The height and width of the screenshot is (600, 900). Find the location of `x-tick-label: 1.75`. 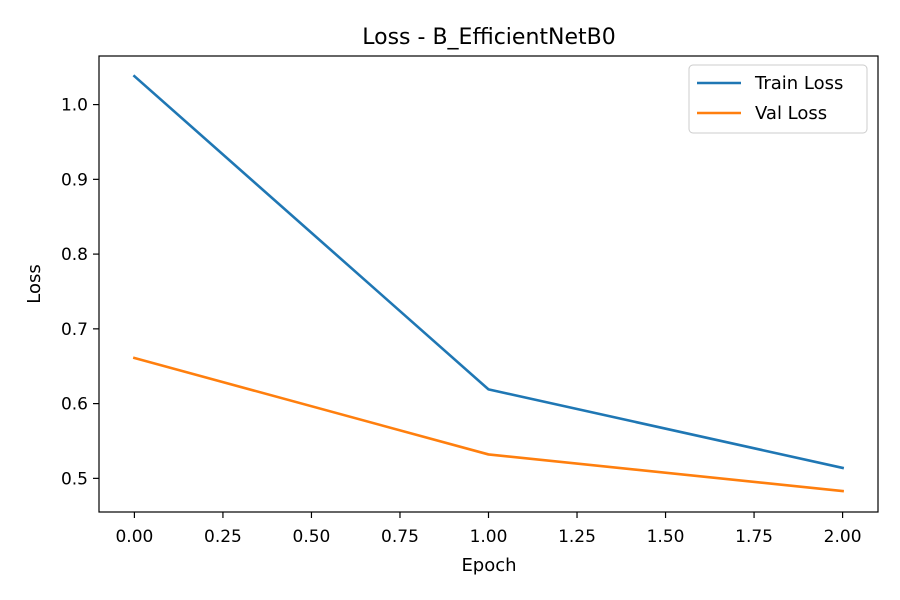

x-tick-label: 1.75 is located at coordinates (754, 537).